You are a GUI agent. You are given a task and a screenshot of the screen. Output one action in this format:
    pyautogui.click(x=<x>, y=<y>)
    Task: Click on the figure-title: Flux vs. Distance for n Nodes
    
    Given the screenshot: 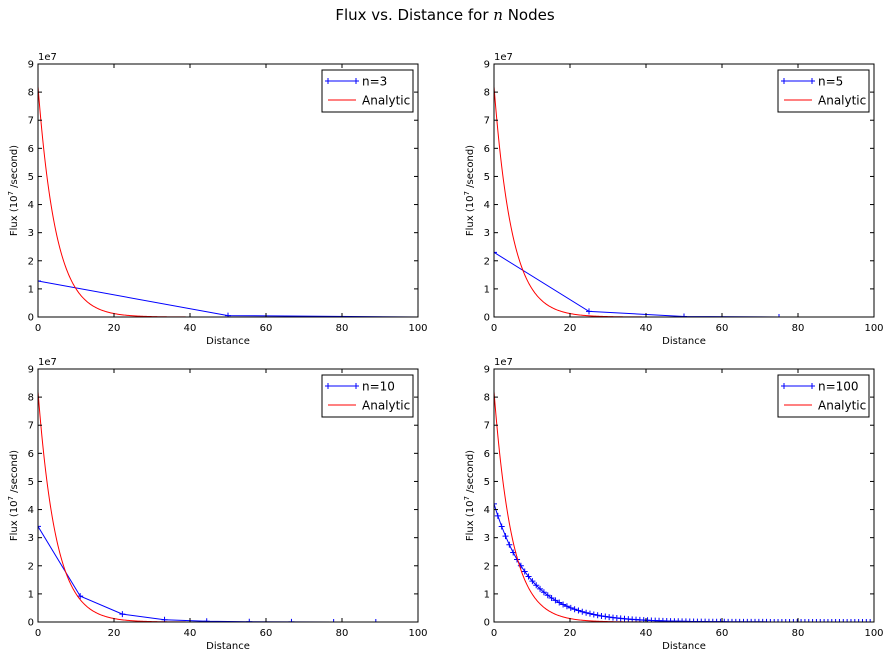 What is the action you would take?
    pyautogui.click(x=445, y=15)
    